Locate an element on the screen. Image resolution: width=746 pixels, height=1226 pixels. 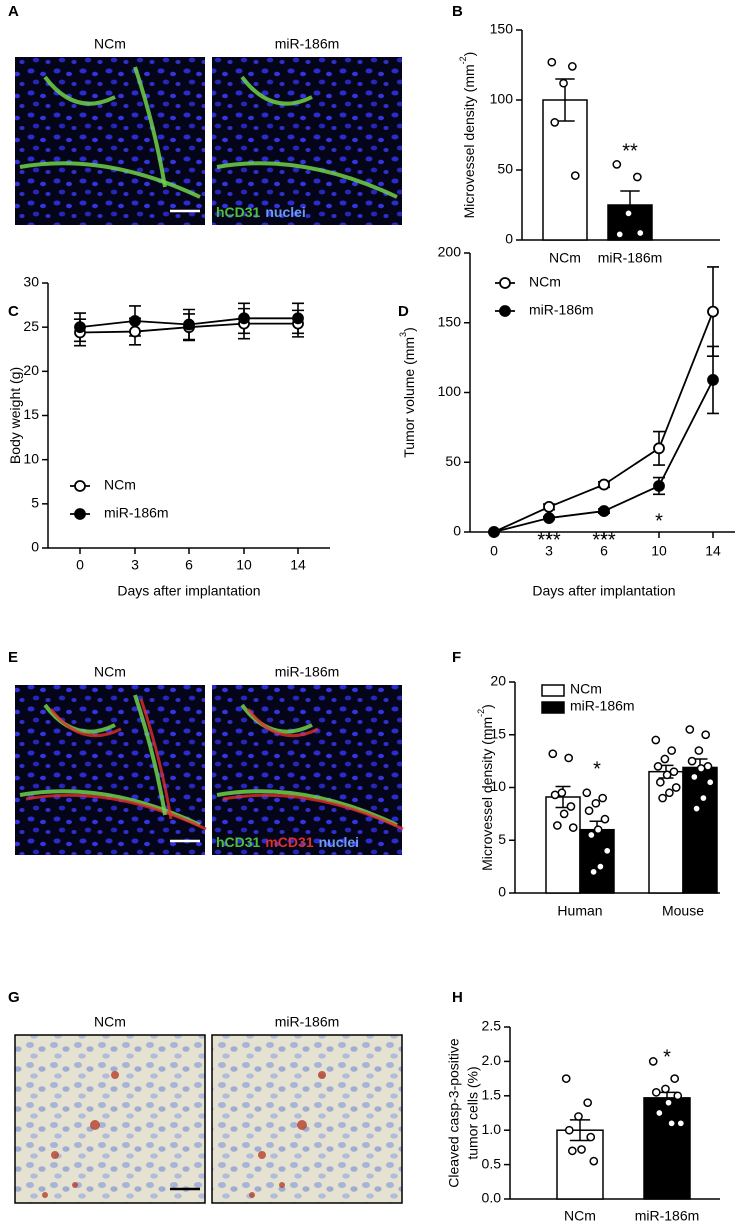
panel-letter: E is located at coordinates (13, 657).